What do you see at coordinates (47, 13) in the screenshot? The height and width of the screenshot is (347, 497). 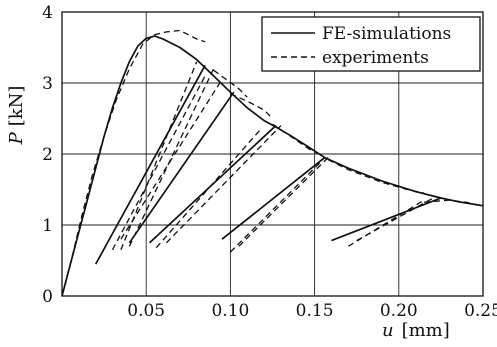 I see `y-tick-label: 4` at bounding box center [47, 13].